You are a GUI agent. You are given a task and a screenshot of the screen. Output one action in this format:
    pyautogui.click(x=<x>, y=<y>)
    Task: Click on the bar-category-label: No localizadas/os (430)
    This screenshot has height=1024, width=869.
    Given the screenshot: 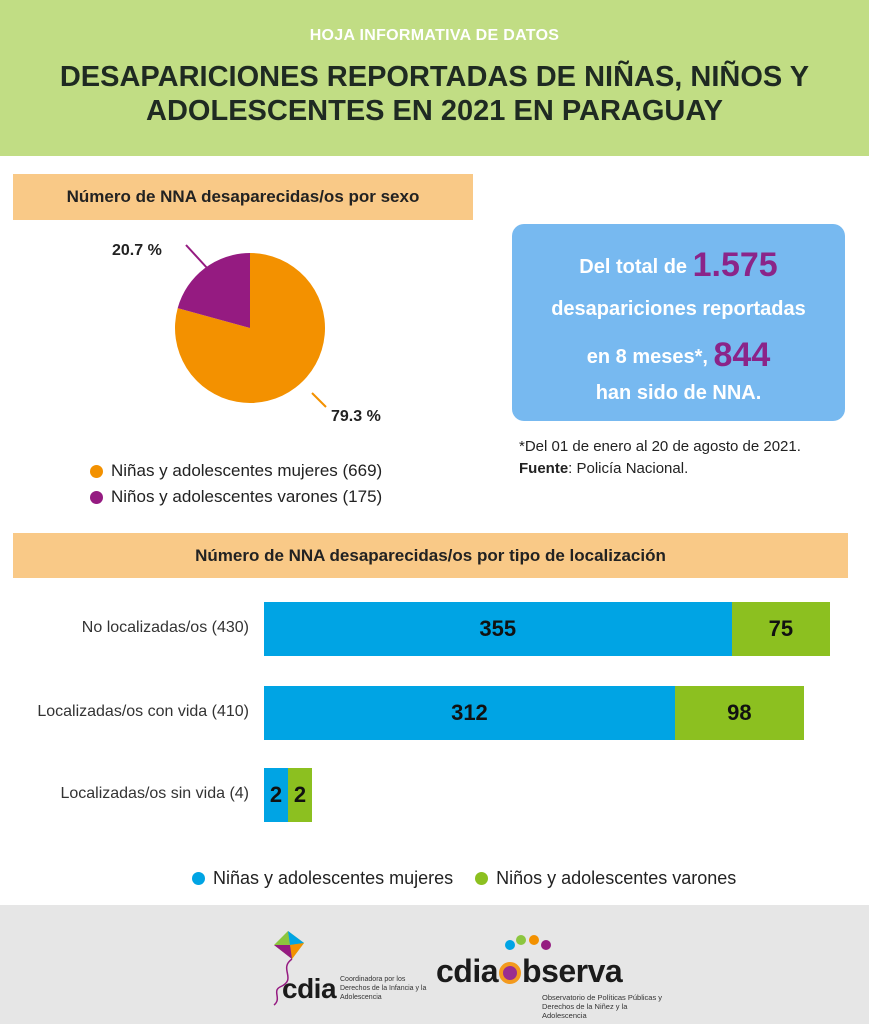 What is the action you would take?
    pyautogui.click(x=165, y=627)
    